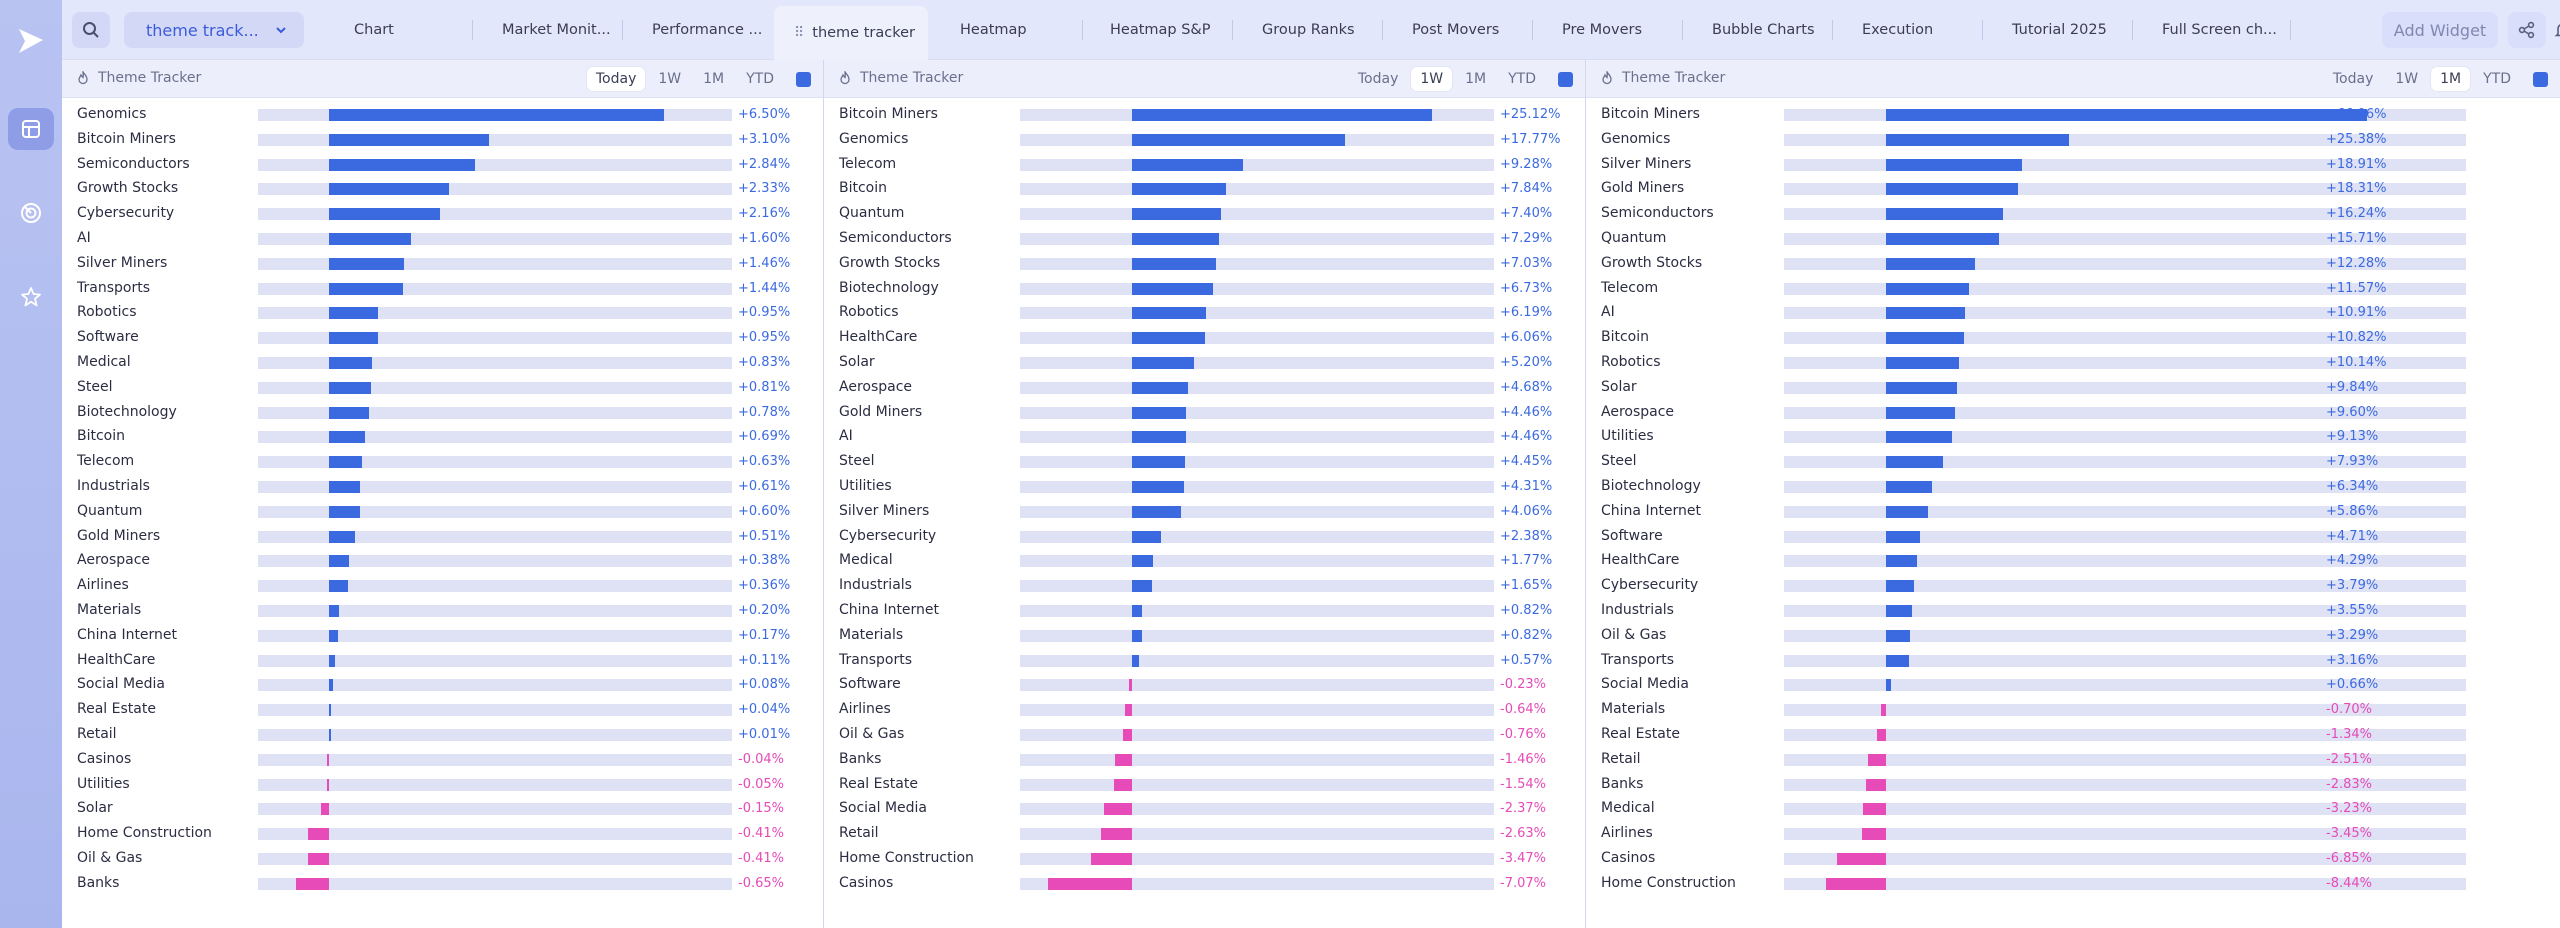  What do you see at coordinates (442, 537) in the screenshot?
I see `theme-row: Gold Miners +0.51%` at bounding box center [442, 537].